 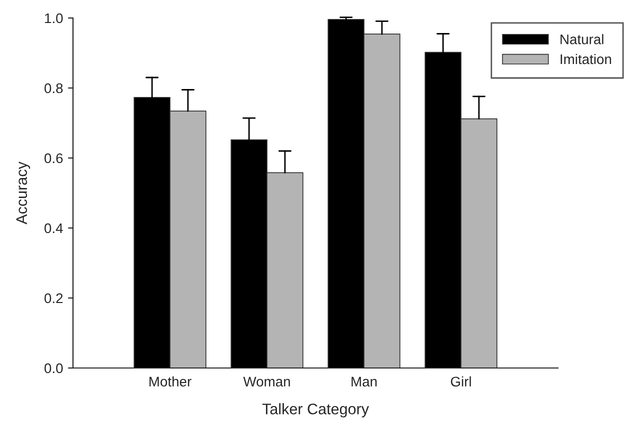 I want to click on y-tick-label: 0.8, so click(x=53, y=88).